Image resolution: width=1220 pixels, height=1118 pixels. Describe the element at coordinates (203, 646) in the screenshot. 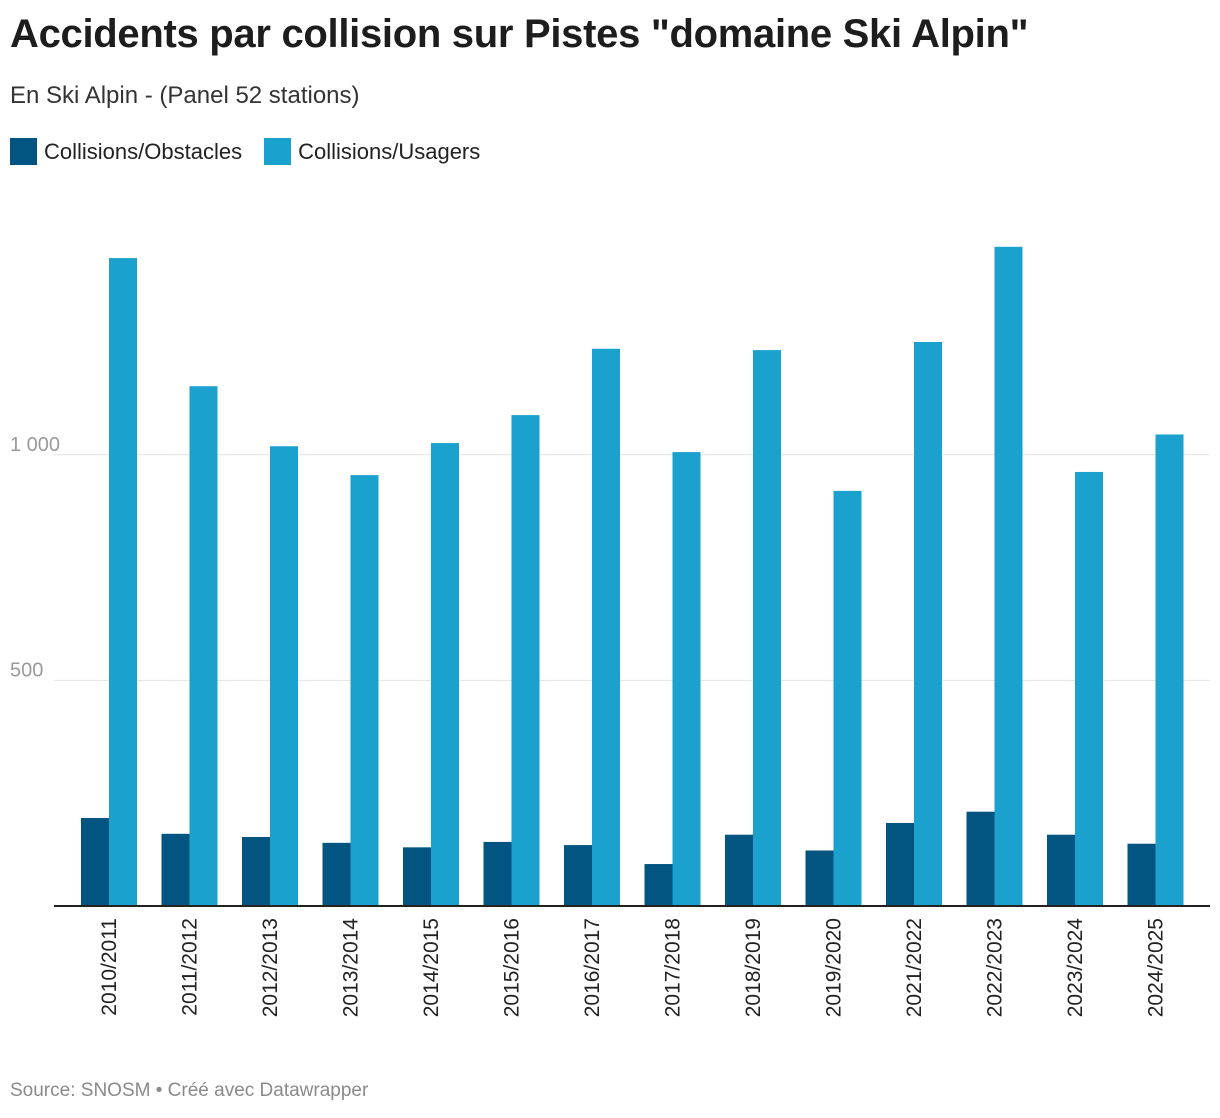

I see `bar-usagers-2011-2012` at that location.